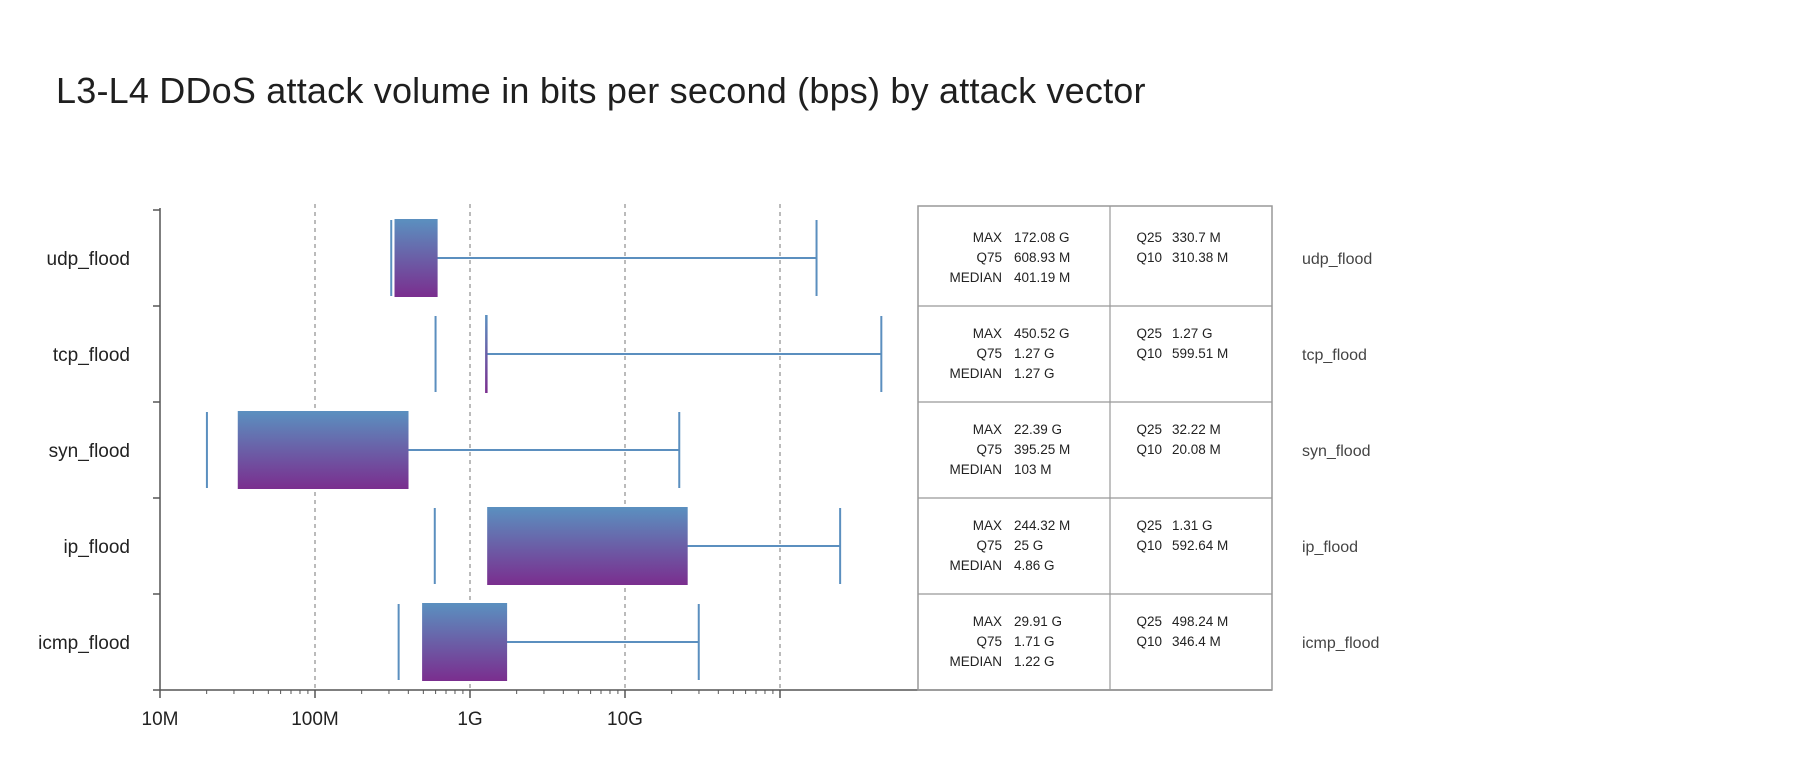 Image resolution: width=1797 pixels, height=765 pixels. What do you see at coordinates (1042, 277) in the screenshot?
I see `stat-value-median: 401.19 M` at bounding box center [1042, 277].